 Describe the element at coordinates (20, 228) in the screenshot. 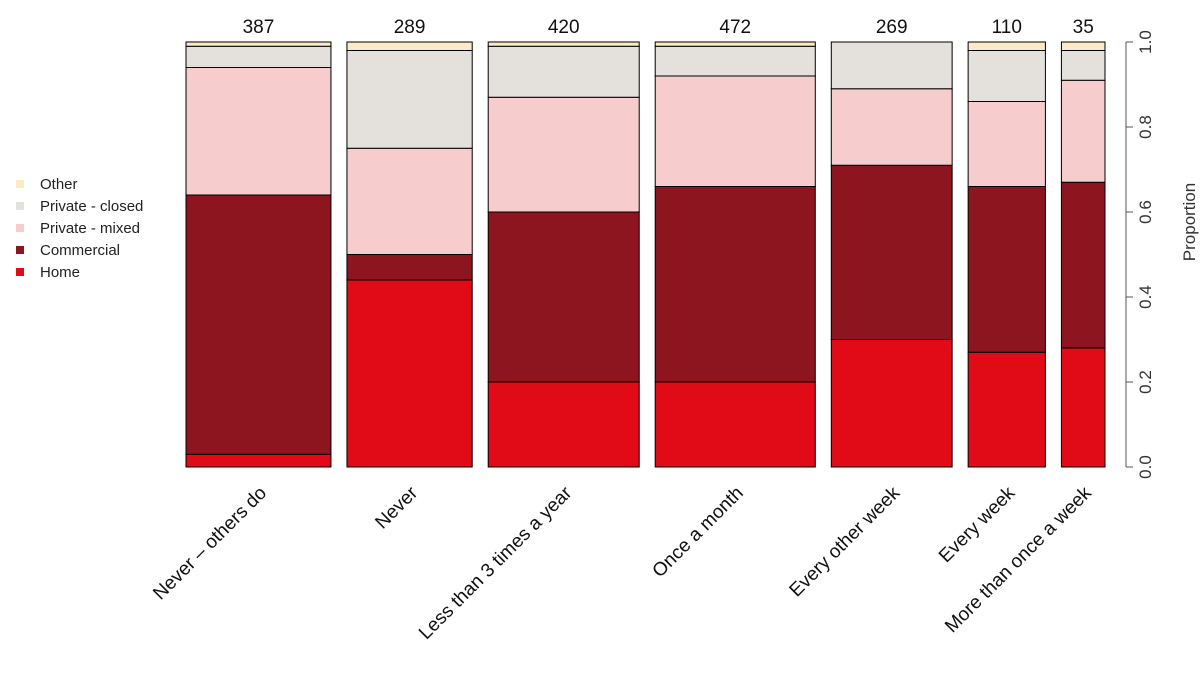

I see `legend-swatch-private-mixed` at that location.